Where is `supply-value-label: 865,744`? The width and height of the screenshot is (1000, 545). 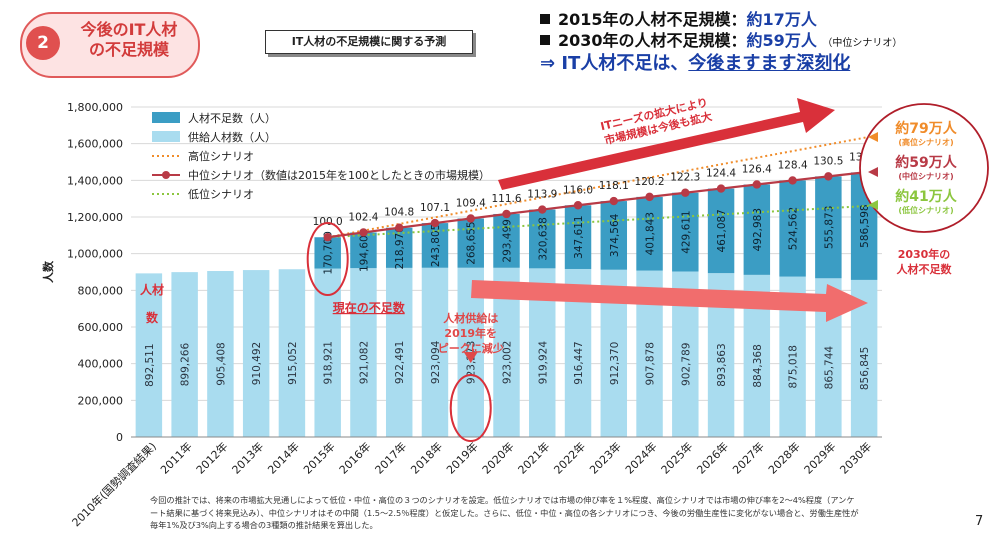 supply-value-label: 865,744 is located at coordinates (829, 368).